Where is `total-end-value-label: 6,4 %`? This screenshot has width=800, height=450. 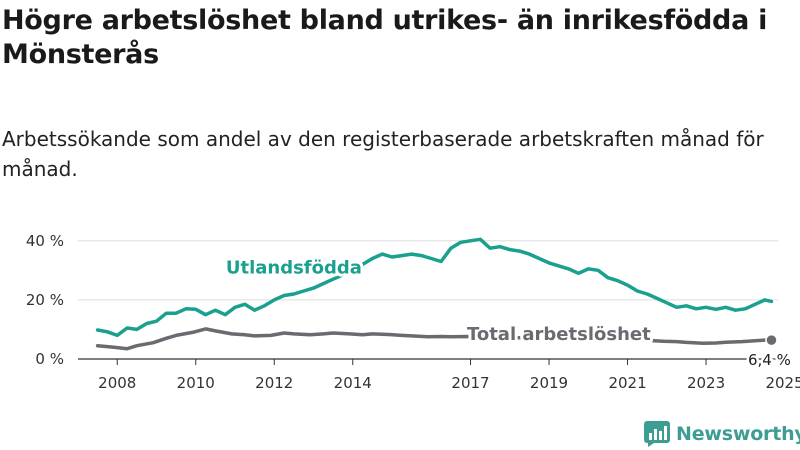 total-end-value-label: 6,4 % is located at coordinates (769, 360).